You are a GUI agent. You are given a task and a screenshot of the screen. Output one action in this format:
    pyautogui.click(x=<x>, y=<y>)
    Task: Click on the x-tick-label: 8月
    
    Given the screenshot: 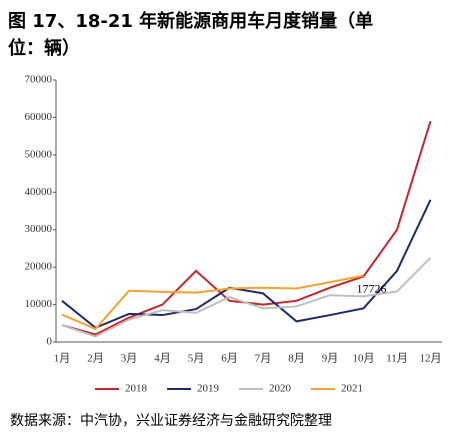 What is the action you would take?
    pyautogui.click(x=296, y=359)
    